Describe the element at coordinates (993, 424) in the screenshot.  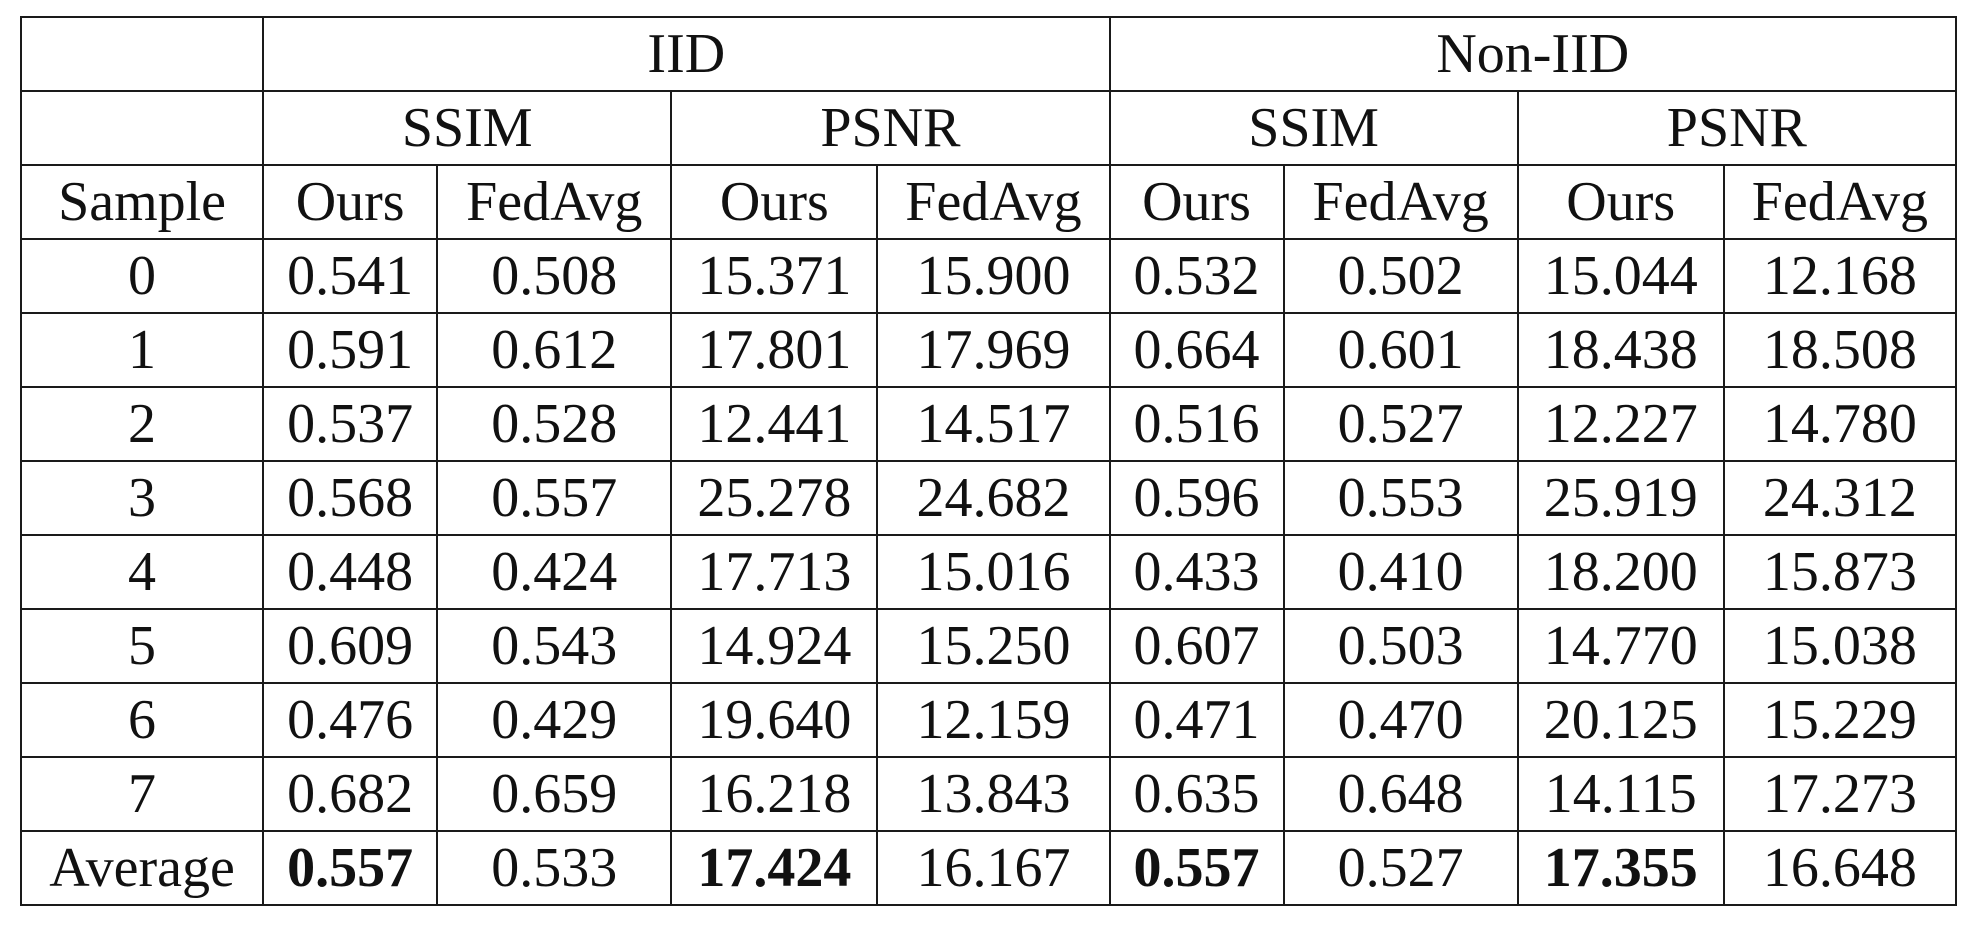
I see `table-cell: 14.517` at that location.